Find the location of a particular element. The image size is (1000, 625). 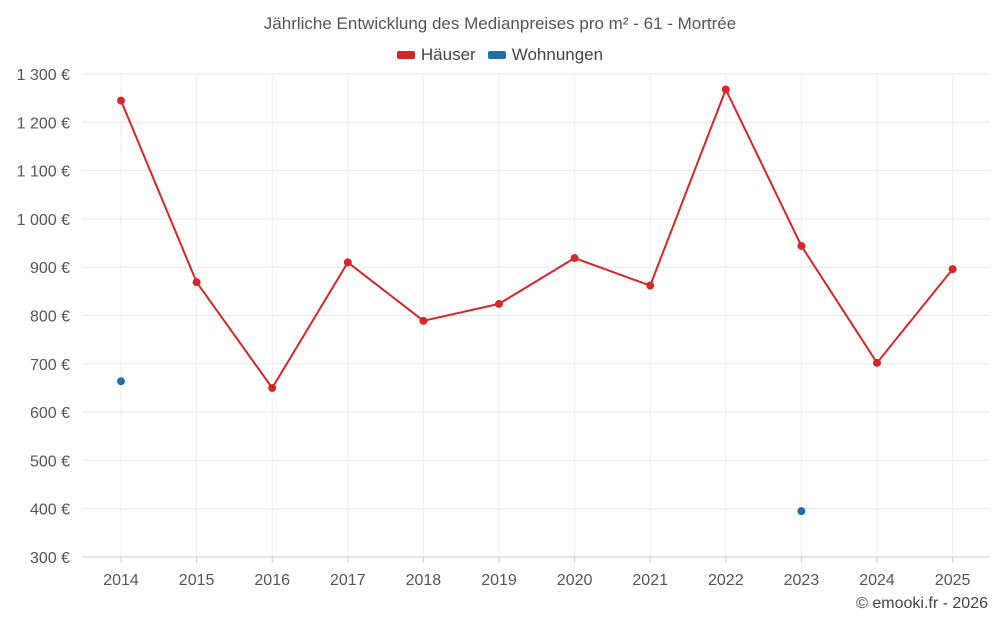

footer-credit: © emooki.fr - 2026 is located at coordinates (922, 603).